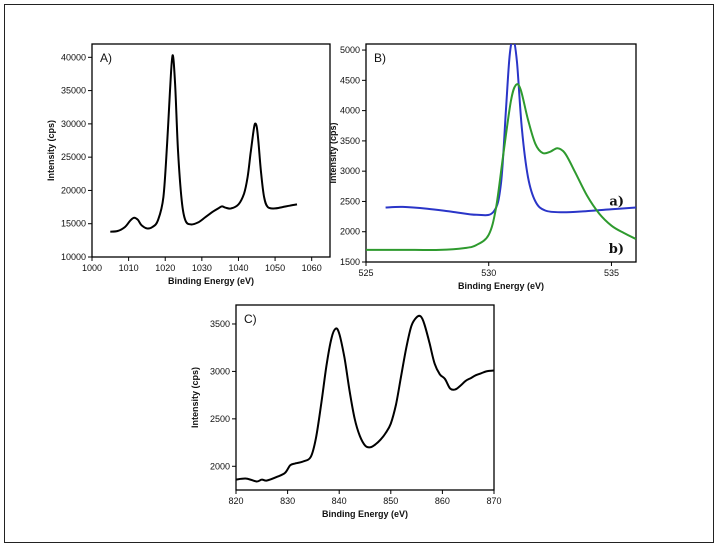 The image size is (720, 549). Describe the element at coordinates (73, 224) in the screenshot. I see `y-tick-label: 15000` at that location.